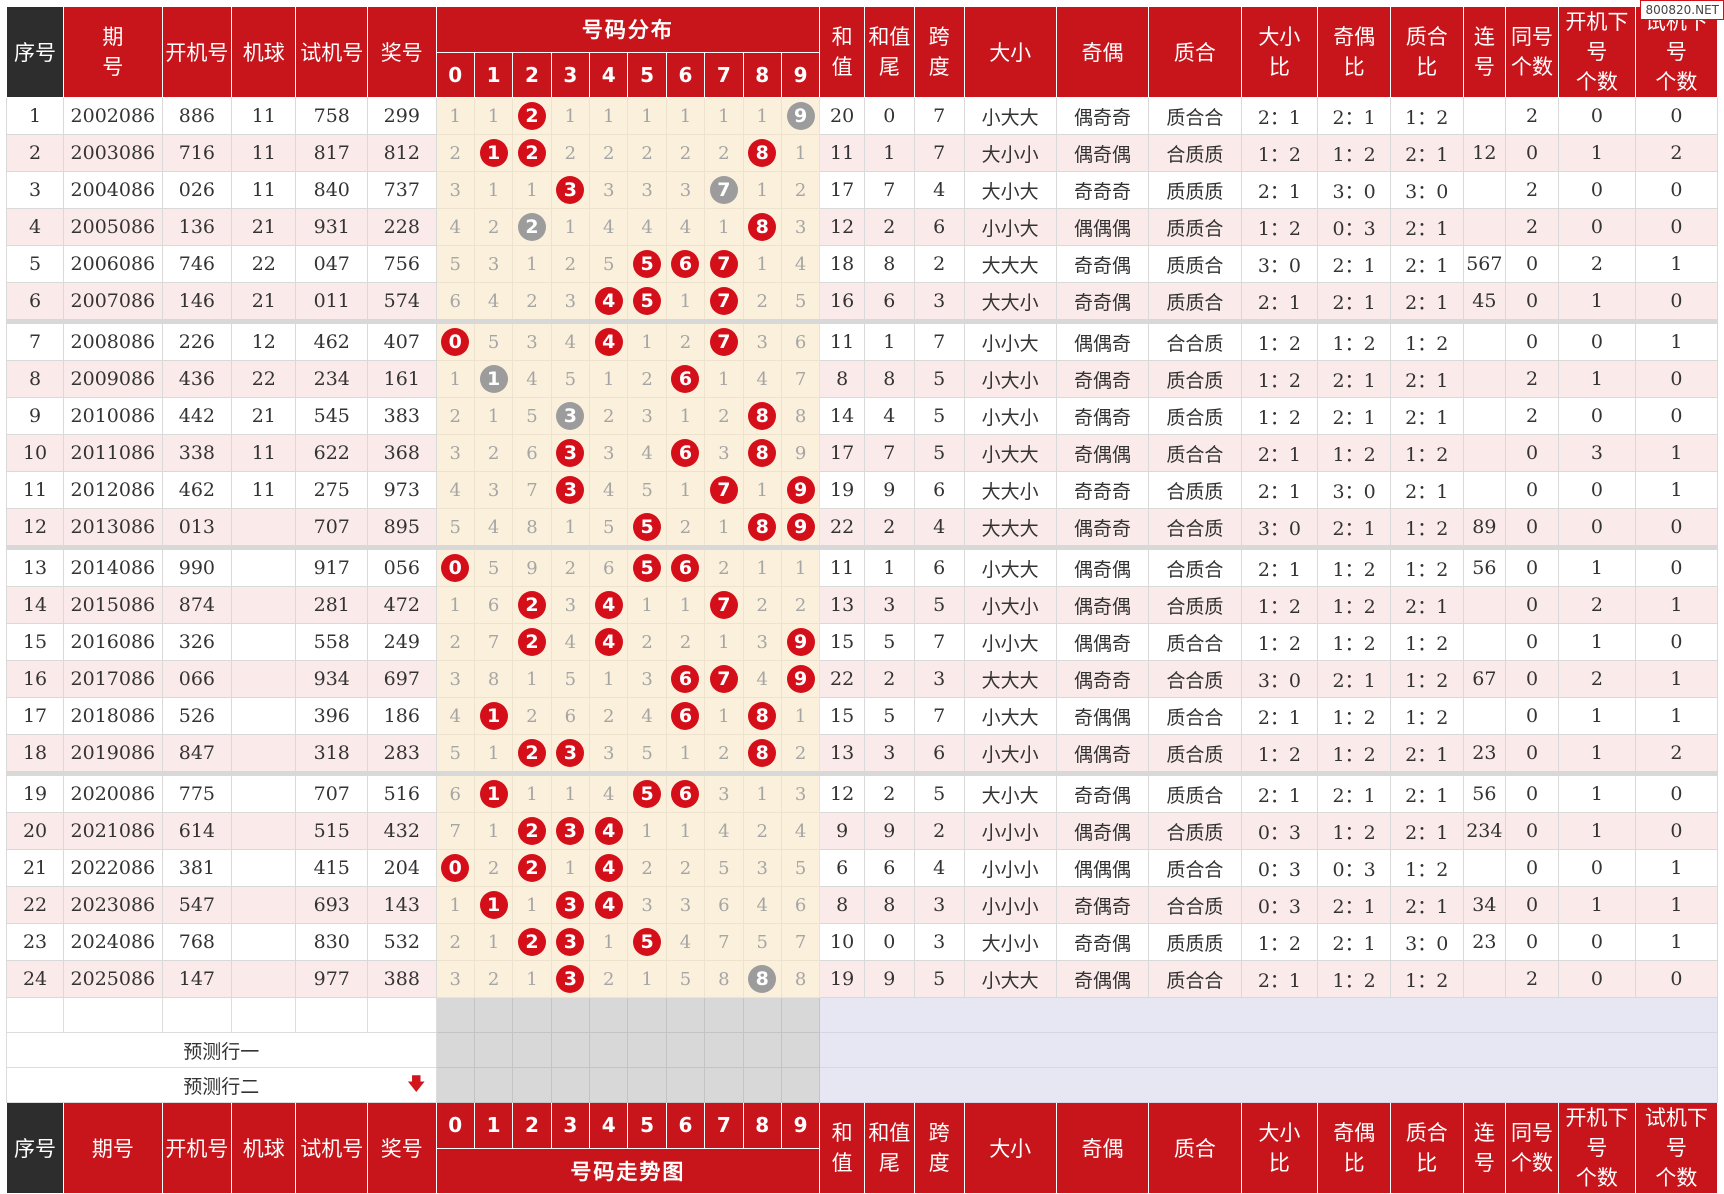 The width and height of the screenshot is (1724, 1194). I want to click on foot-header-open-next-1: 开机下号, so click(1596, 1133).